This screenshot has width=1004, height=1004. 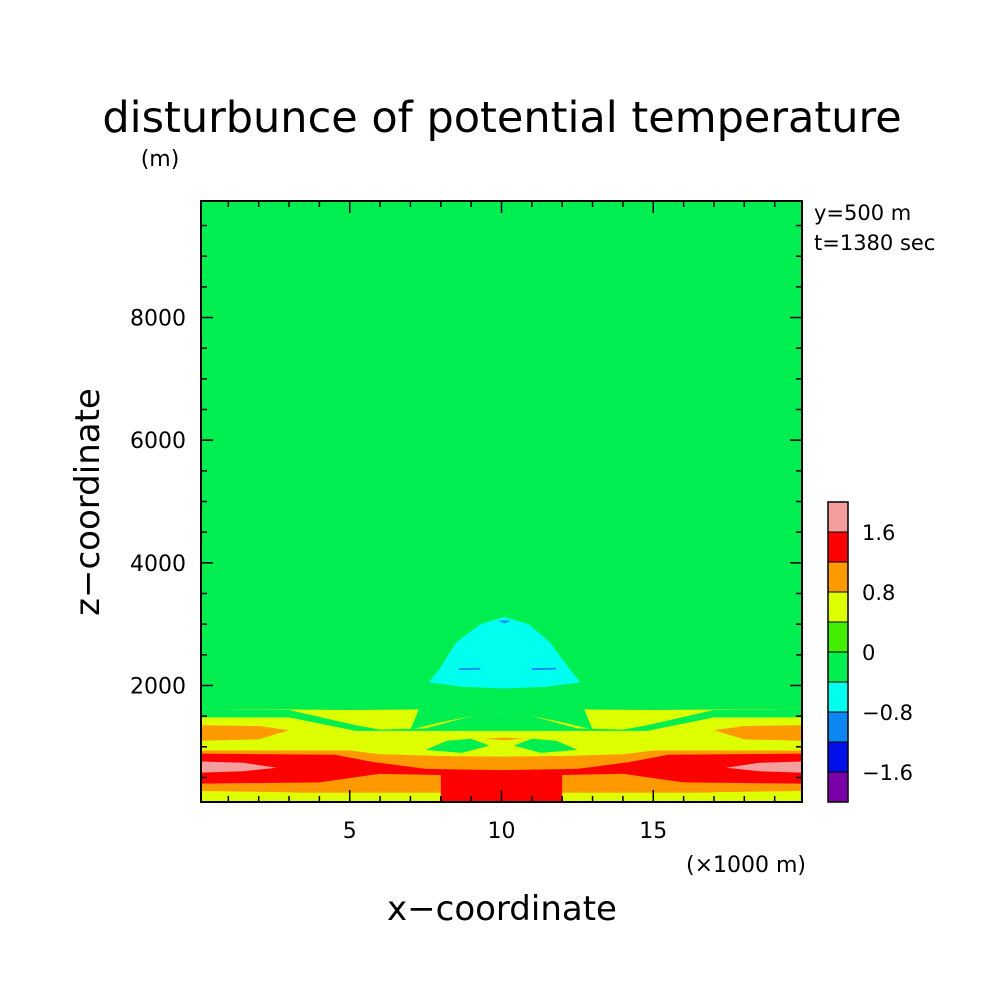 I want to click on x-tick-label: 5, so click(x=350, y=831).